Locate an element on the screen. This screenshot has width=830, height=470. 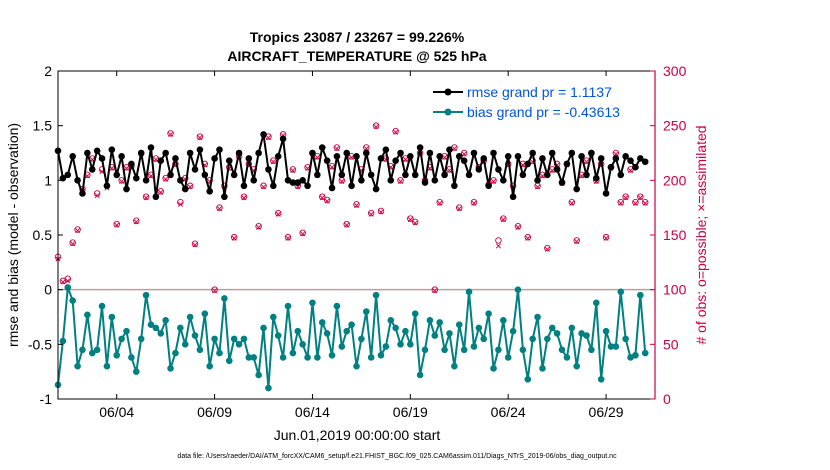
x-tick-label: 06/19 is located at coordinates (410, 412).